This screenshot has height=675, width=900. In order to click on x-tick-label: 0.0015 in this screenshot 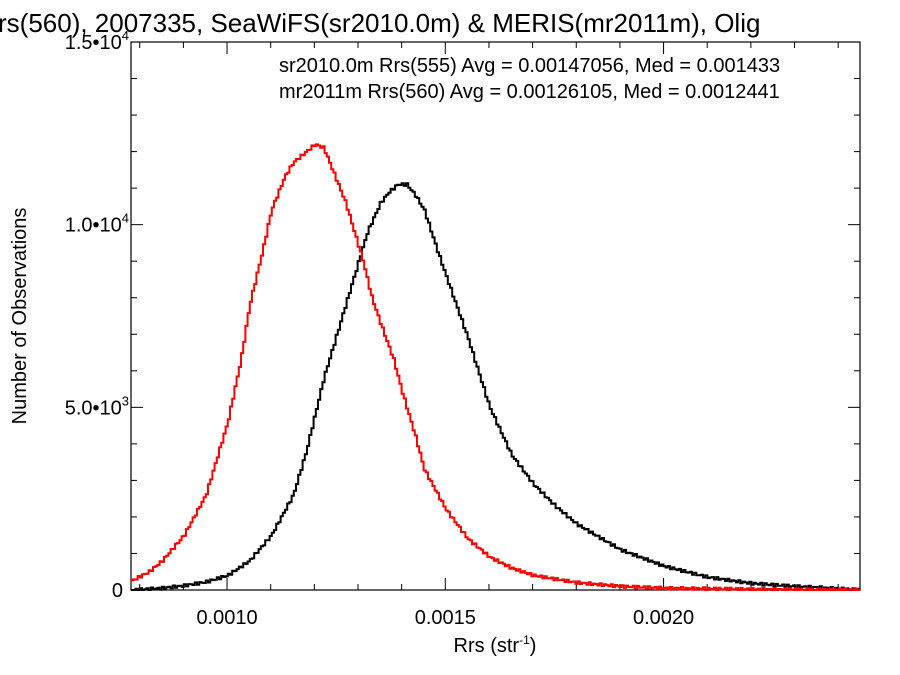, I will do `click(445, 618)`.